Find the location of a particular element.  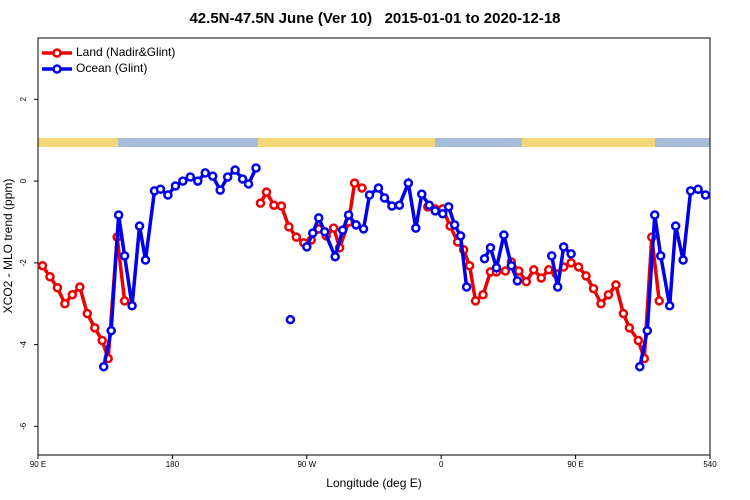

x-tick-label: 0 is located at coordinates (441, 464).